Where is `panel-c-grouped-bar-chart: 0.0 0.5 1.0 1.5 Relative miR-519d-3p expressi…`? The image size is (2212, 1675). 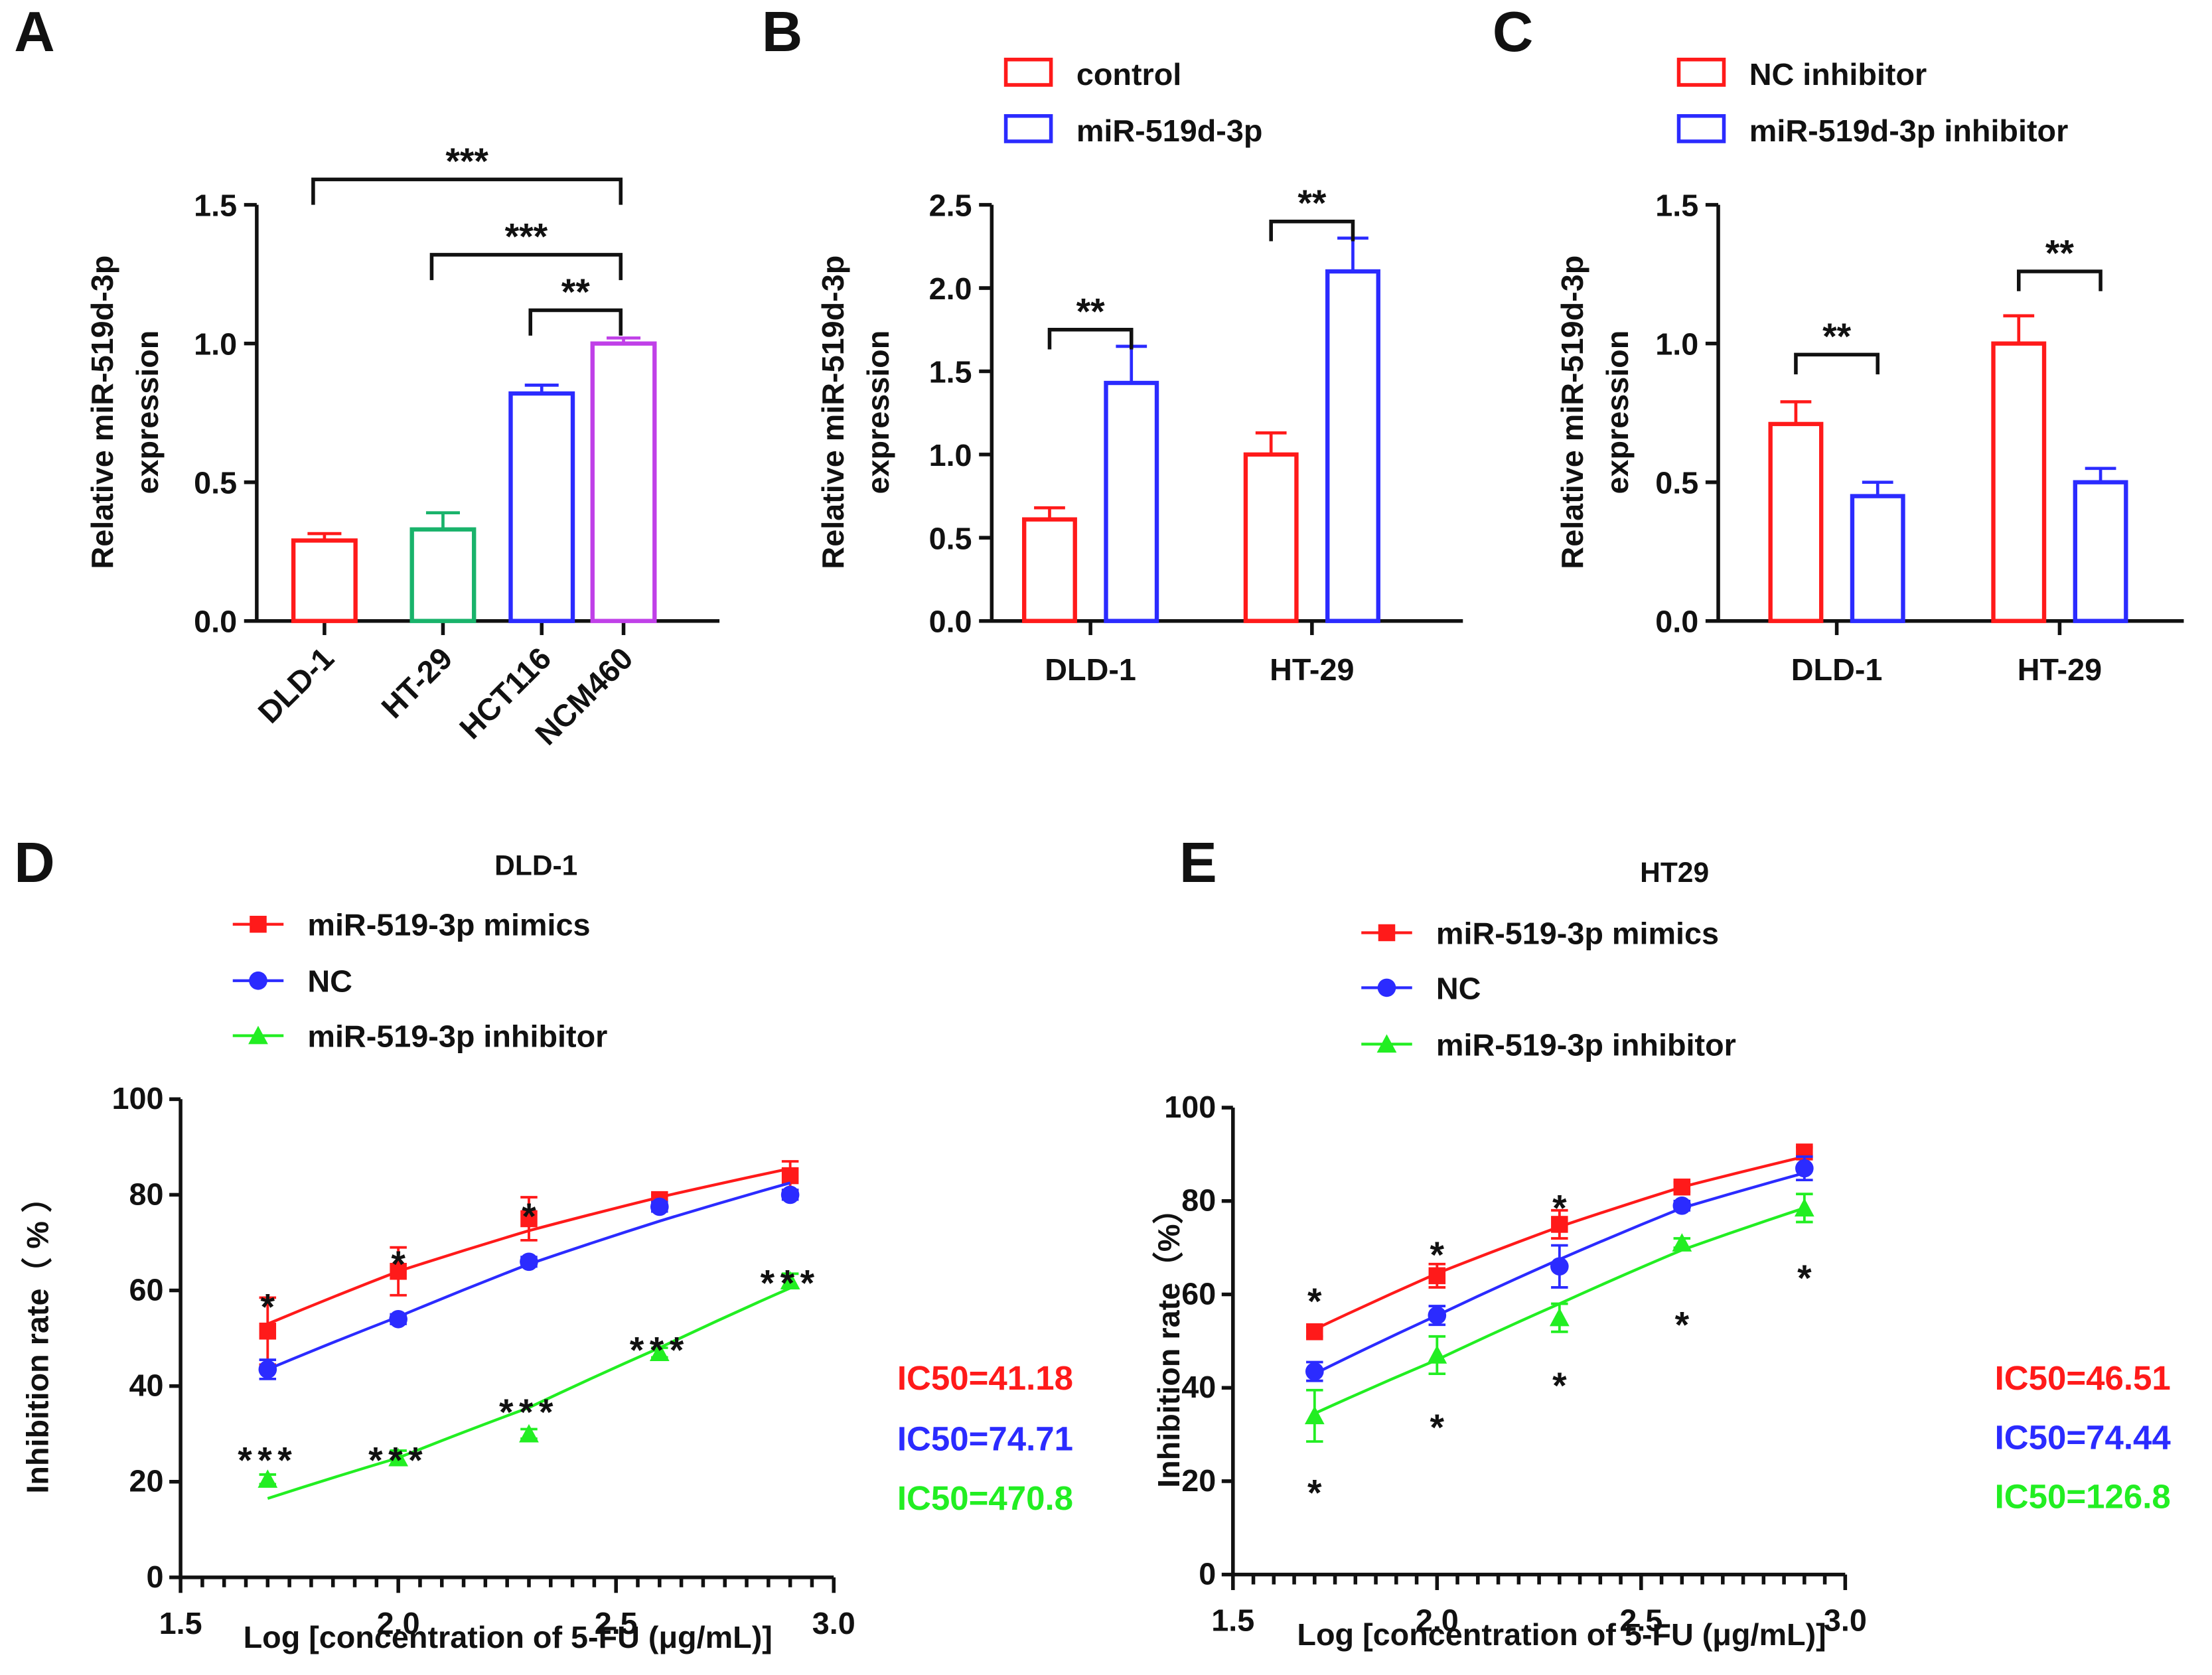
panel-c-grouped-bar-chart: 0.0 0.5 1.0 1.5 Relative miR-519d-3p expressi… is located at coordinates (1870, 372).